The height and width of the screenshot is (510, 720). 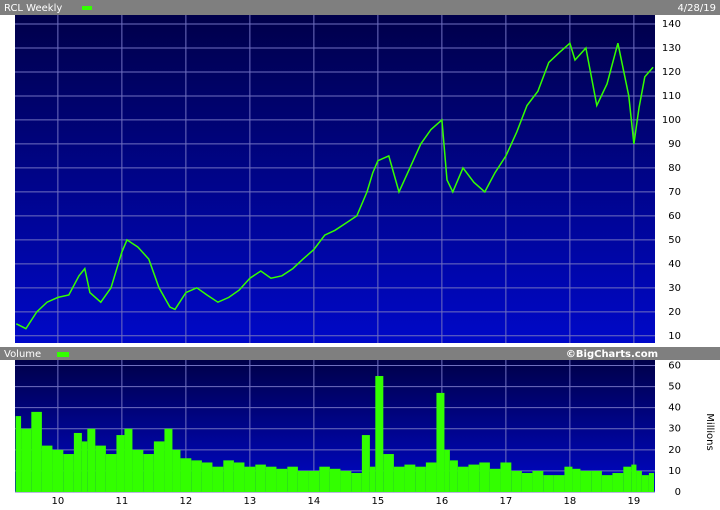 I want to click on chart-title: RCL Weekly, so click(x=33, y=8).